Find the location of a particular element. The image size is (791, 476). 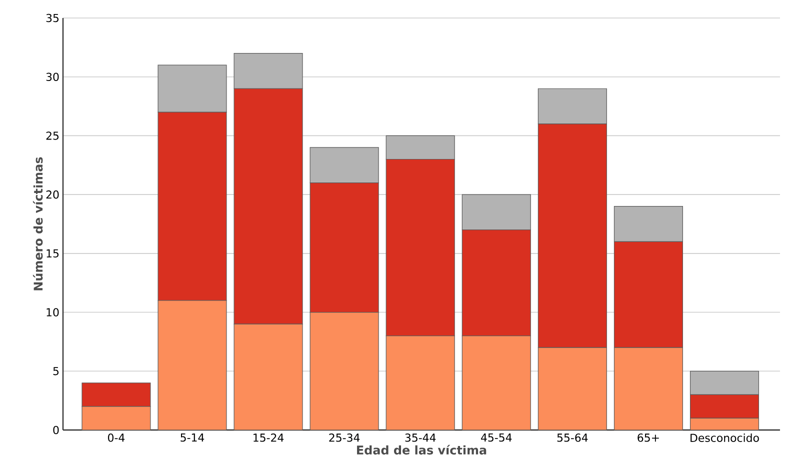

x-tick-label: 0-4 is located at coordinates (116, 438).